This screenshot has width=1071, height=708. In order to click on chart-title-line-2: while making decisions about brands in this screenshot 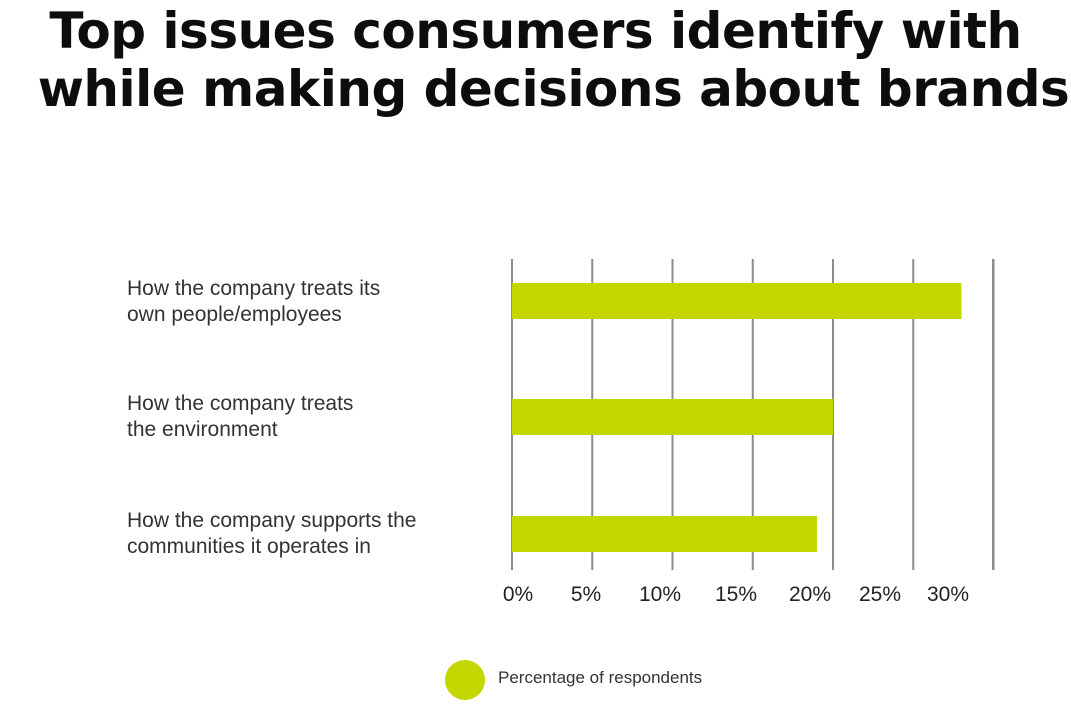, I will do `click(553, 89)`.